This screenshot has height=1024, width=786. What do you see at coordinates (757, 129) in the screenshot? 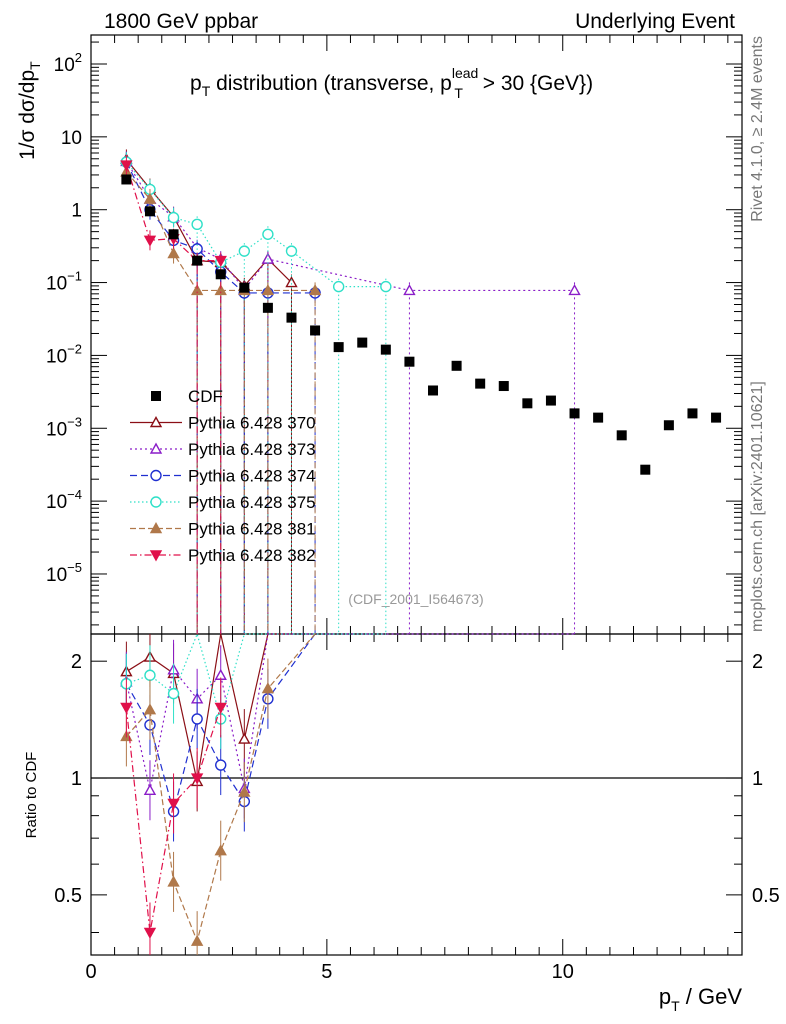
I see `side-label-rivet: Rivet 4.1.0, ≥ 2.4M events` at bounding box center [757, 129].